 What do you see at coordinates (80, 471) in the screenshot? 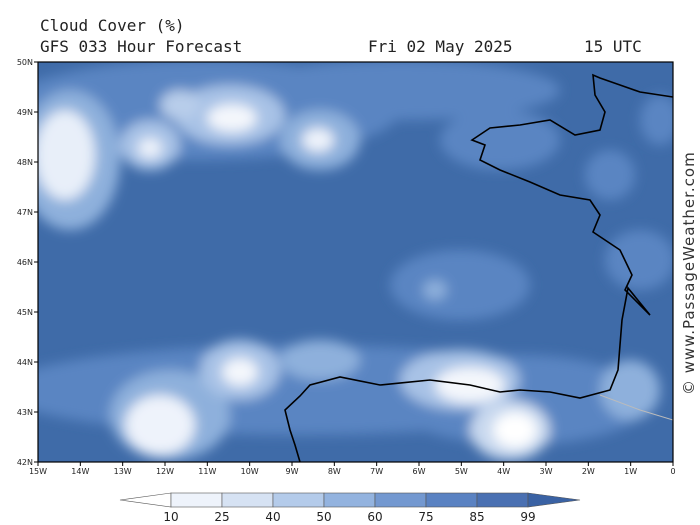
I see `lon-label: 14W` at bounding box center [80, 471].